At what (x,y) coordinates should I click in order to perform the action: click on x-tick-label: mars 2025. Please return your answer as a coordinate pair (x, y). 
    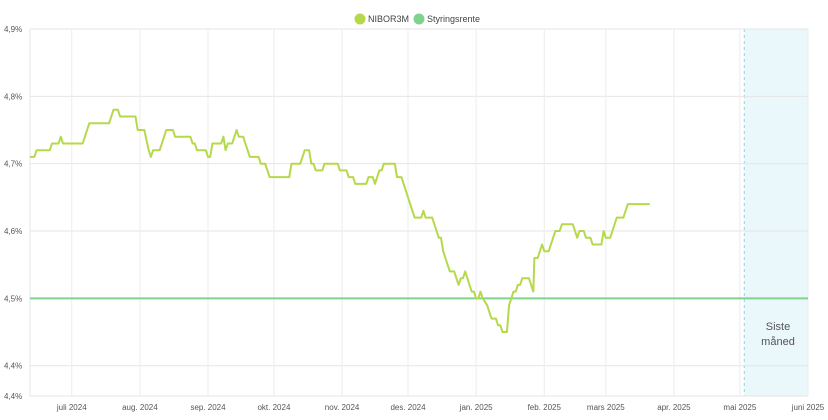
    Looking at the image, I should click on (606, 407).